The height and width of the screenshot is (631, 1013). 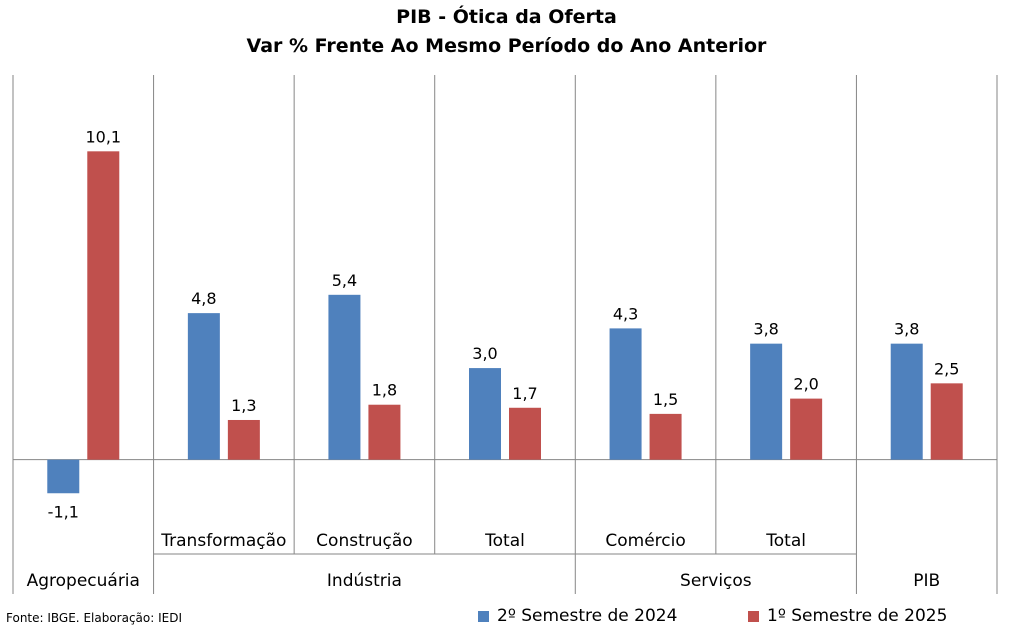 What do you see at coordinates (665, 399) in the screenshot?
I see `data-label-series-2: 1,5` at bounding box center [665, 399].